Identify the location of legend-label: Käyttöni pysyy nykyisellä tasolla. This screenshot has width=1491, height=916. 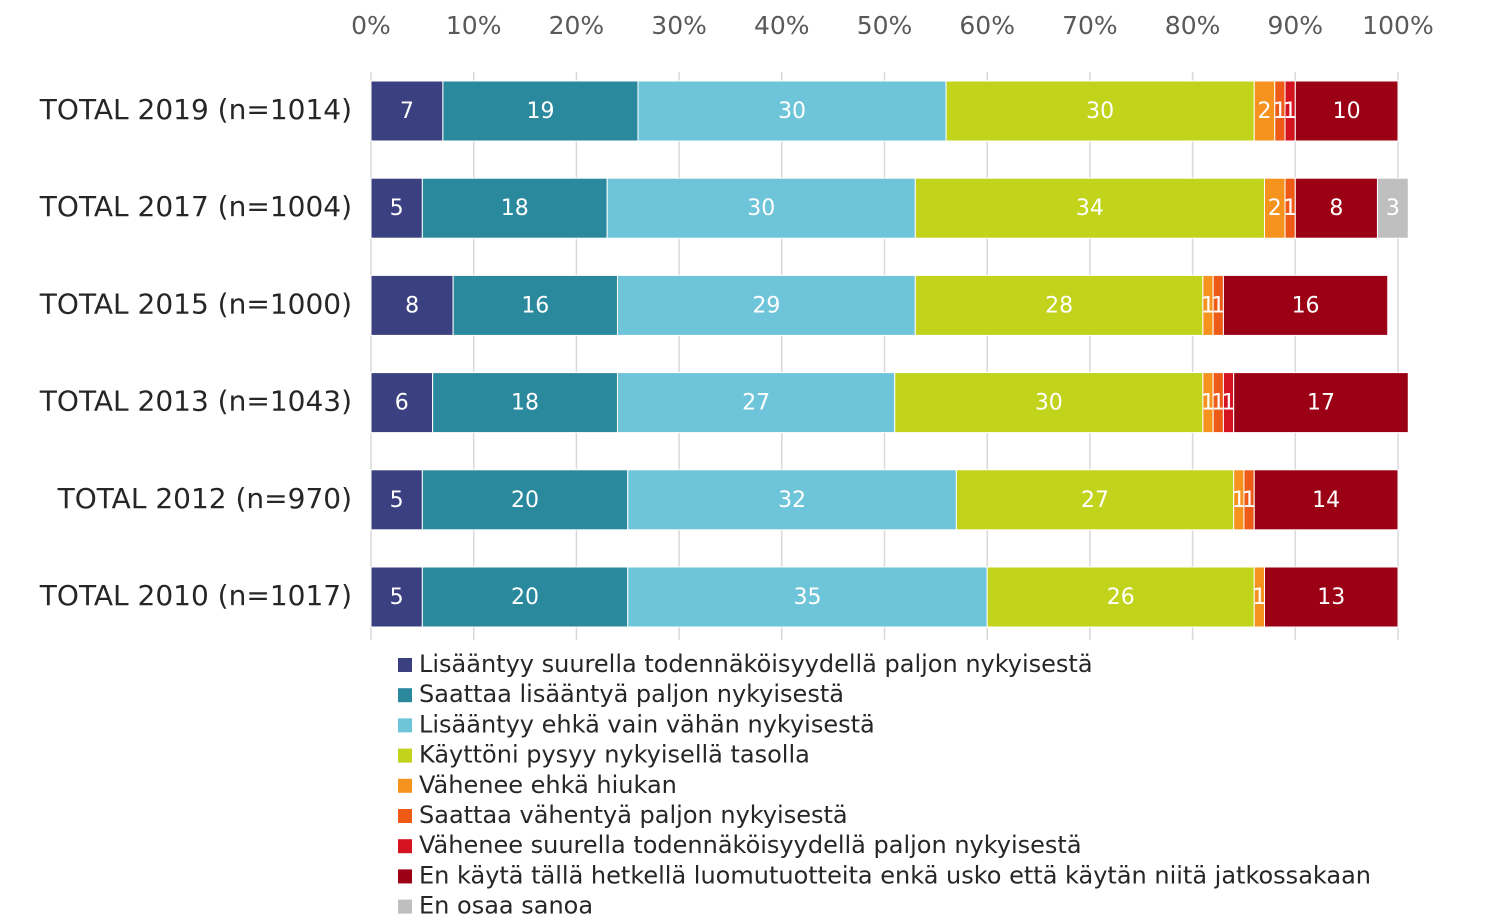
(614, 755).